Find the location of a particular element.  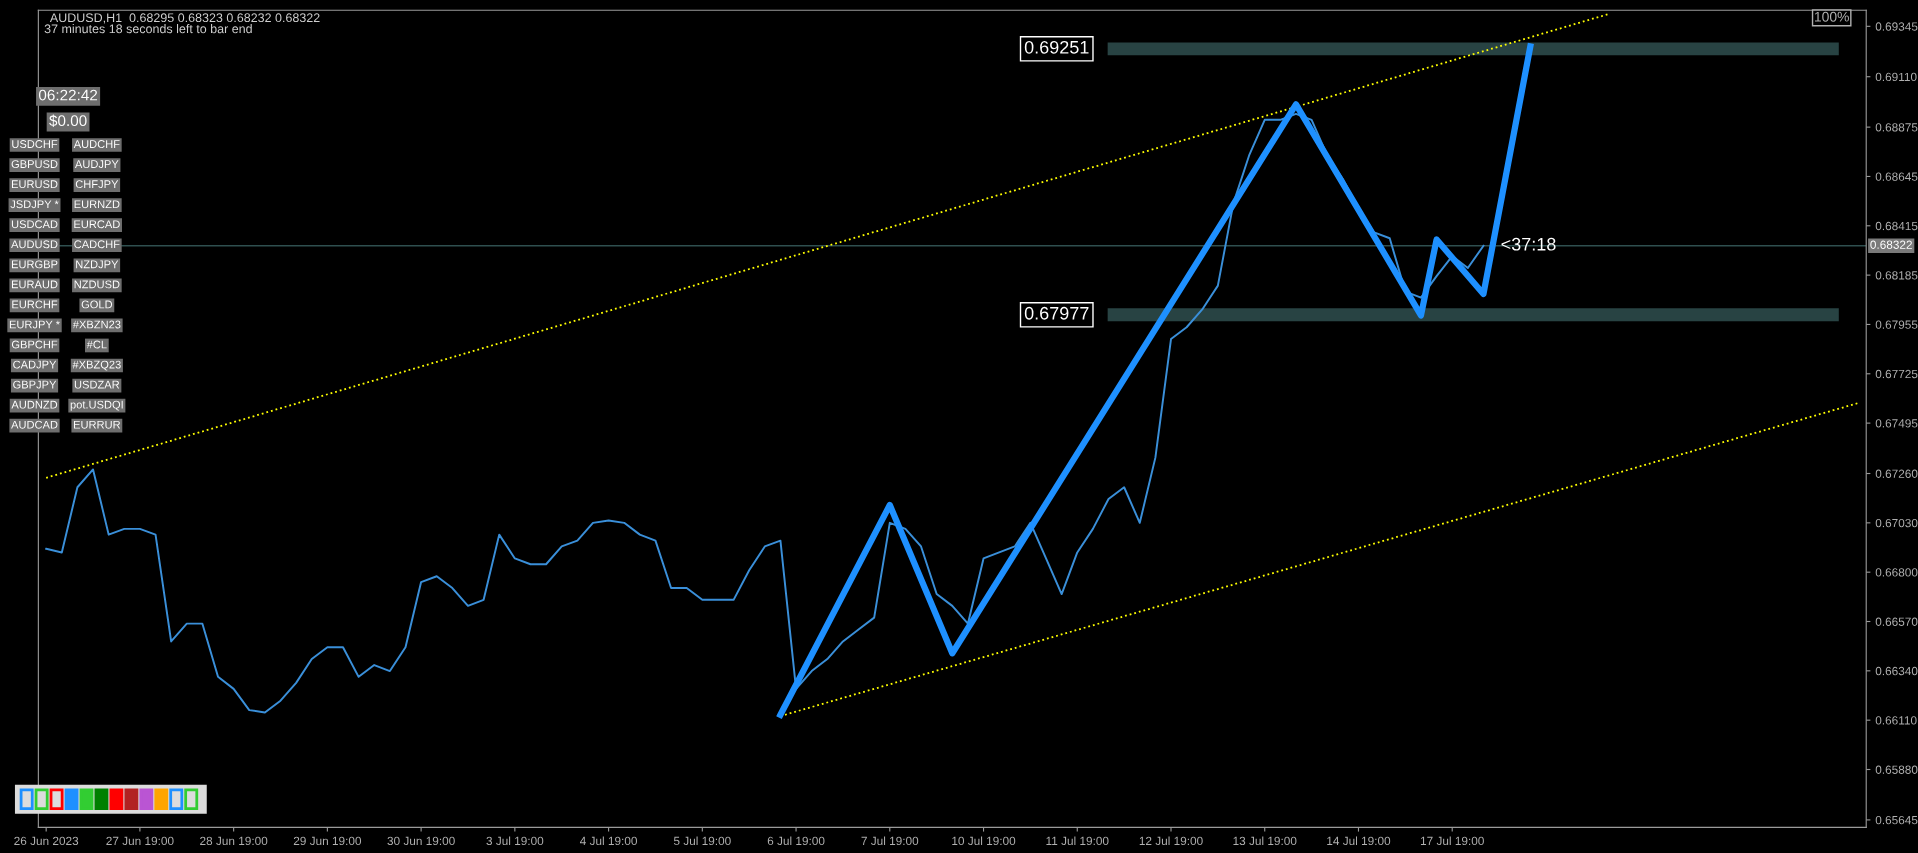

annotation: EURCHF is located at coordinates (35, 304).